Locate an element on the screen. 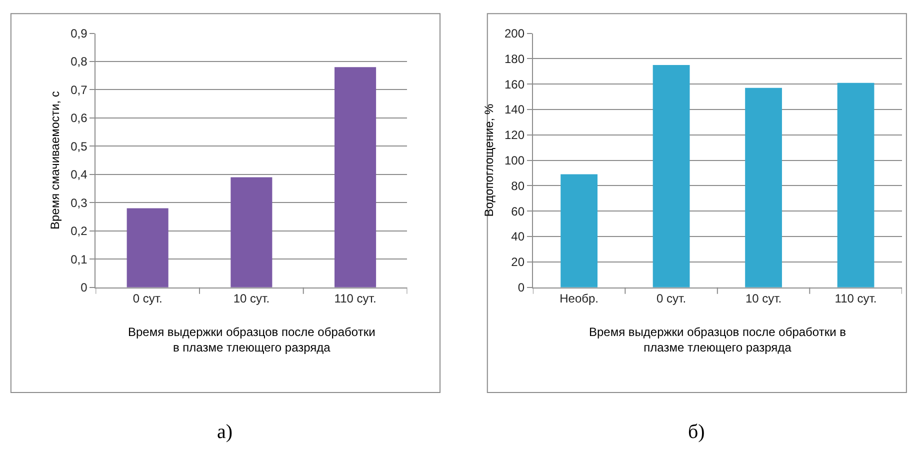  y-tick-label: 120 is located at coordinates (514, 135).